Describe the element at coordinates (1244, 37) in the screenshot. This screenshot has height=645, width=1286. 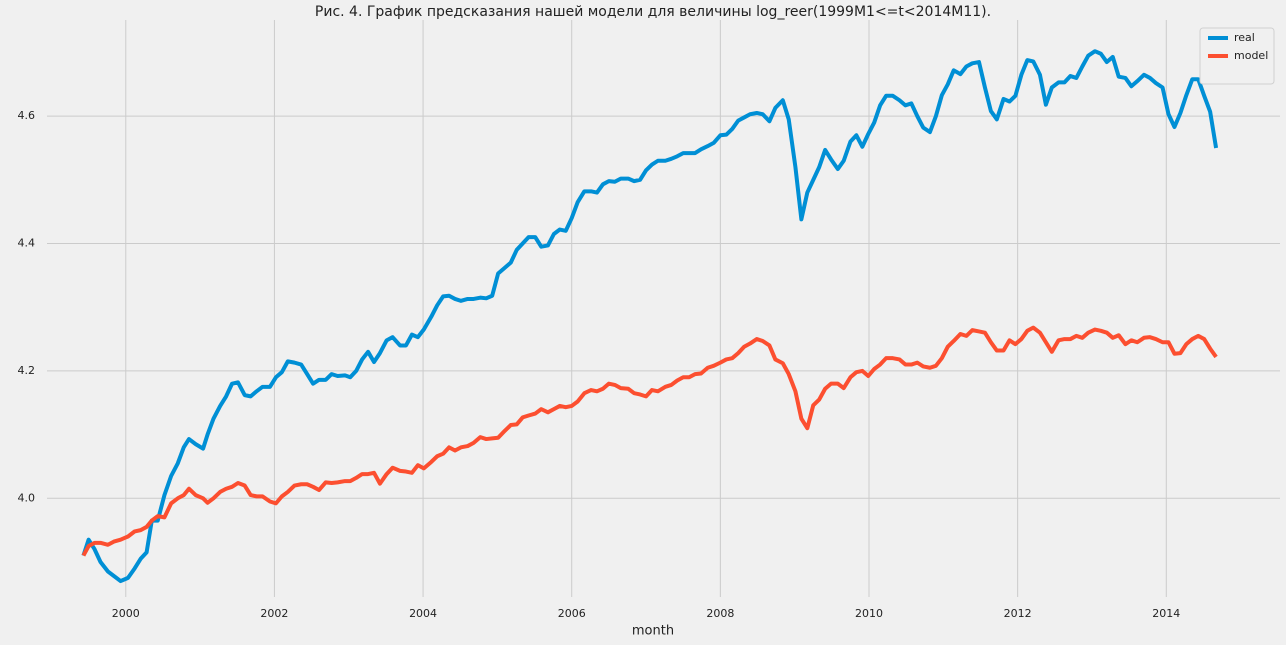
I see `legend-label: real` at that location.